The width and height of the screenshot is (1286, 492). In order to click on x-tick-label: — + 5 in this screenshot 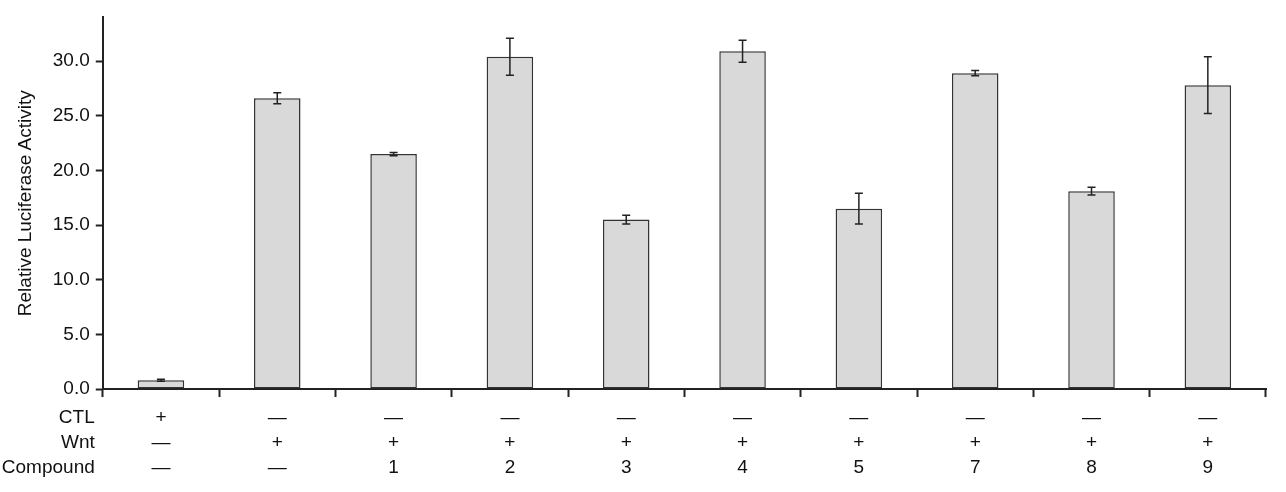, I will do `click(859, 441)`.